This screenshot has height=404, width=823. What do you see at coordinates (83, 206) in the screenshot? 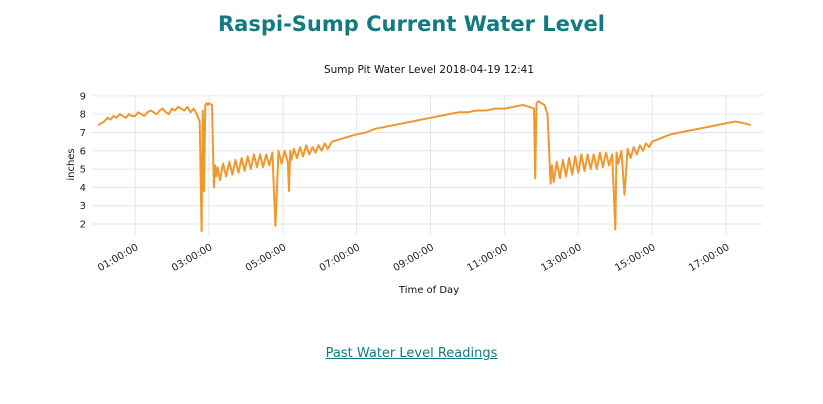
I see `y-tick-label: 3` at bounding box center [83, 206].